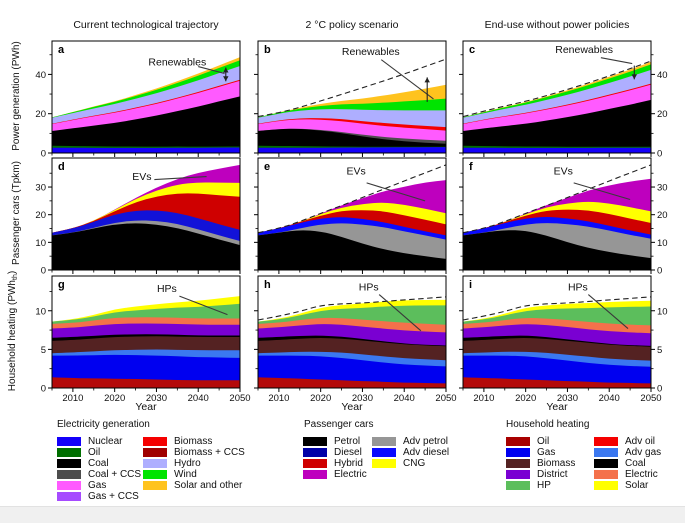 This screenshot has height=523, width=685. I want to click on legend-item-label: Gas, so click(97, 485).